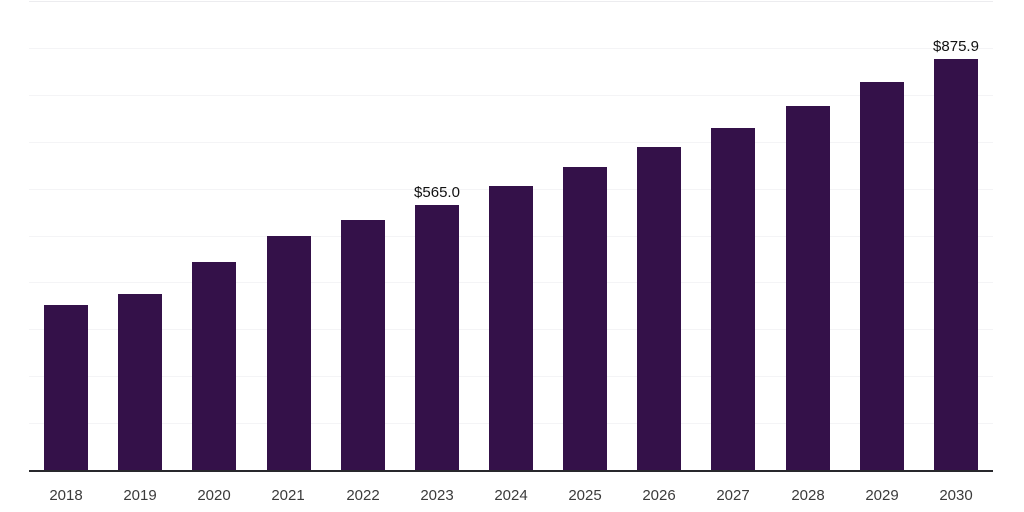 This screenshot has width=1024, height=512. What do you see at coordinates (511, 471) in the screenshot?
I see `x-axis-line` at bounding box center [511, 471].